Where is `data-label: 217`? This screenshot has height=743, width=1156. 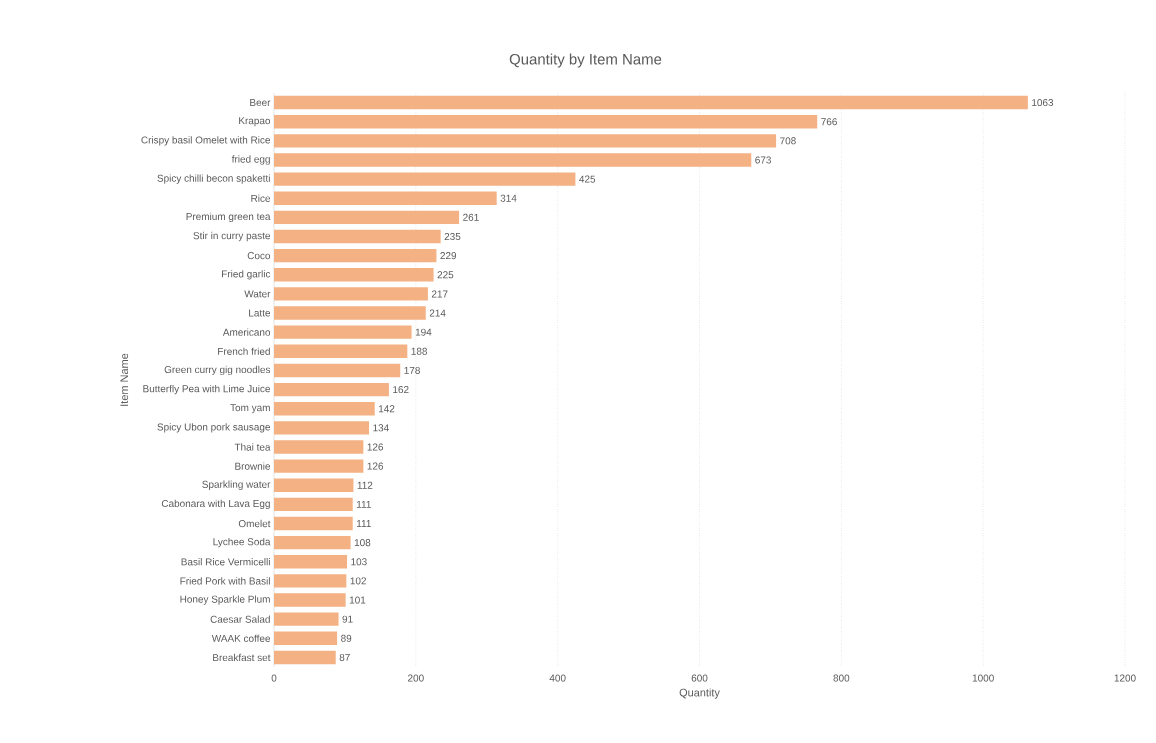 data-label: 217 is located at coordinates (439, 294).